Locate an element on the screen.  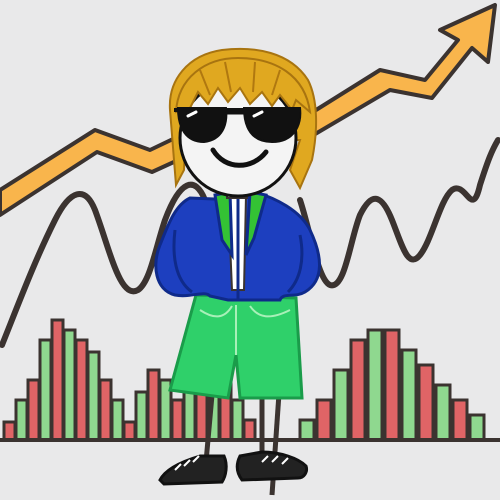
jacket-arm-lines is located at coordinates (238, 261).